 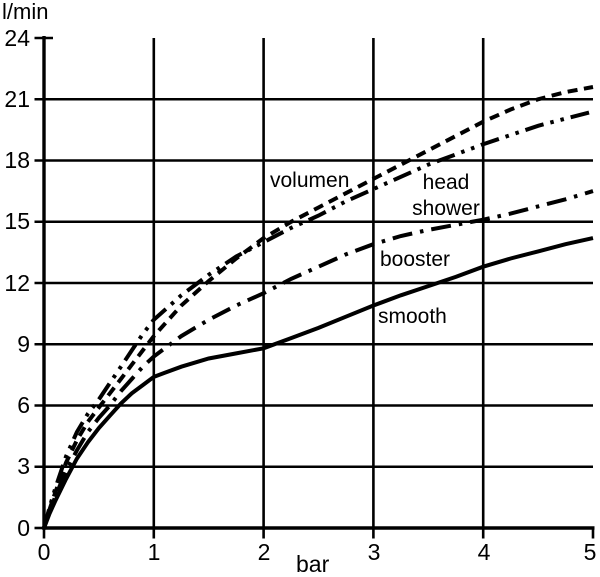 What do you see at coordinates (23, 528) in the screenshot?
I see `y-tick-label-0: 0` at bounding box center [23, 528].